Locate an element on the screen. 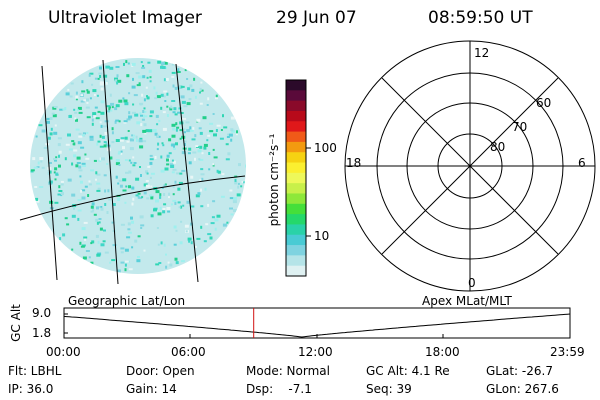  mlt-label-18: 18 is located at coordinates (354, 163).